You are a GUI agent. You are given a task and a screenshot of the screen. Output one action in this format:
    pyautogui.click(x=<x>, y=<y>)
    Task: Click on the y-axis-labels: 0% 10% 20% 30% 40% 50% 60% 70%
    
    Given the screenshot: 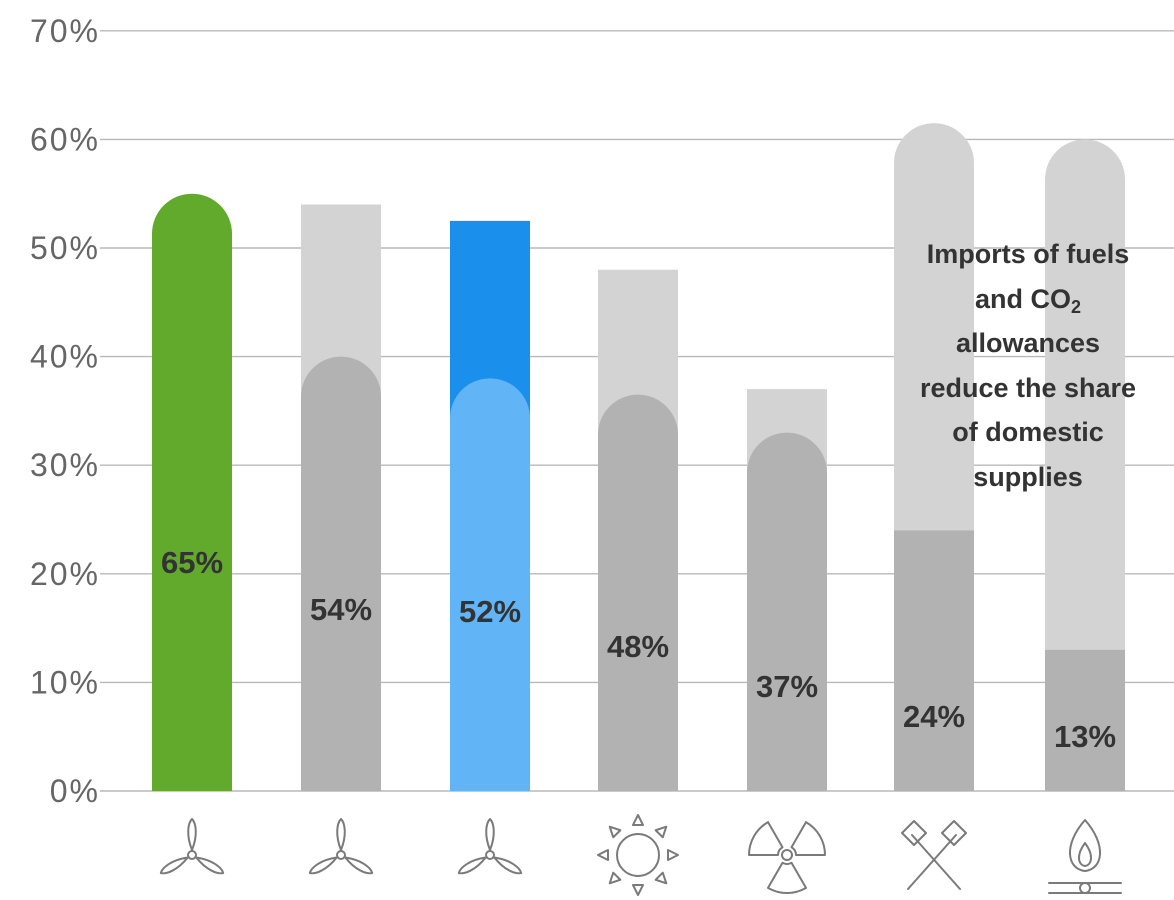 What is the action you would take?
    pyautogui.click(x=65, y=411)
    